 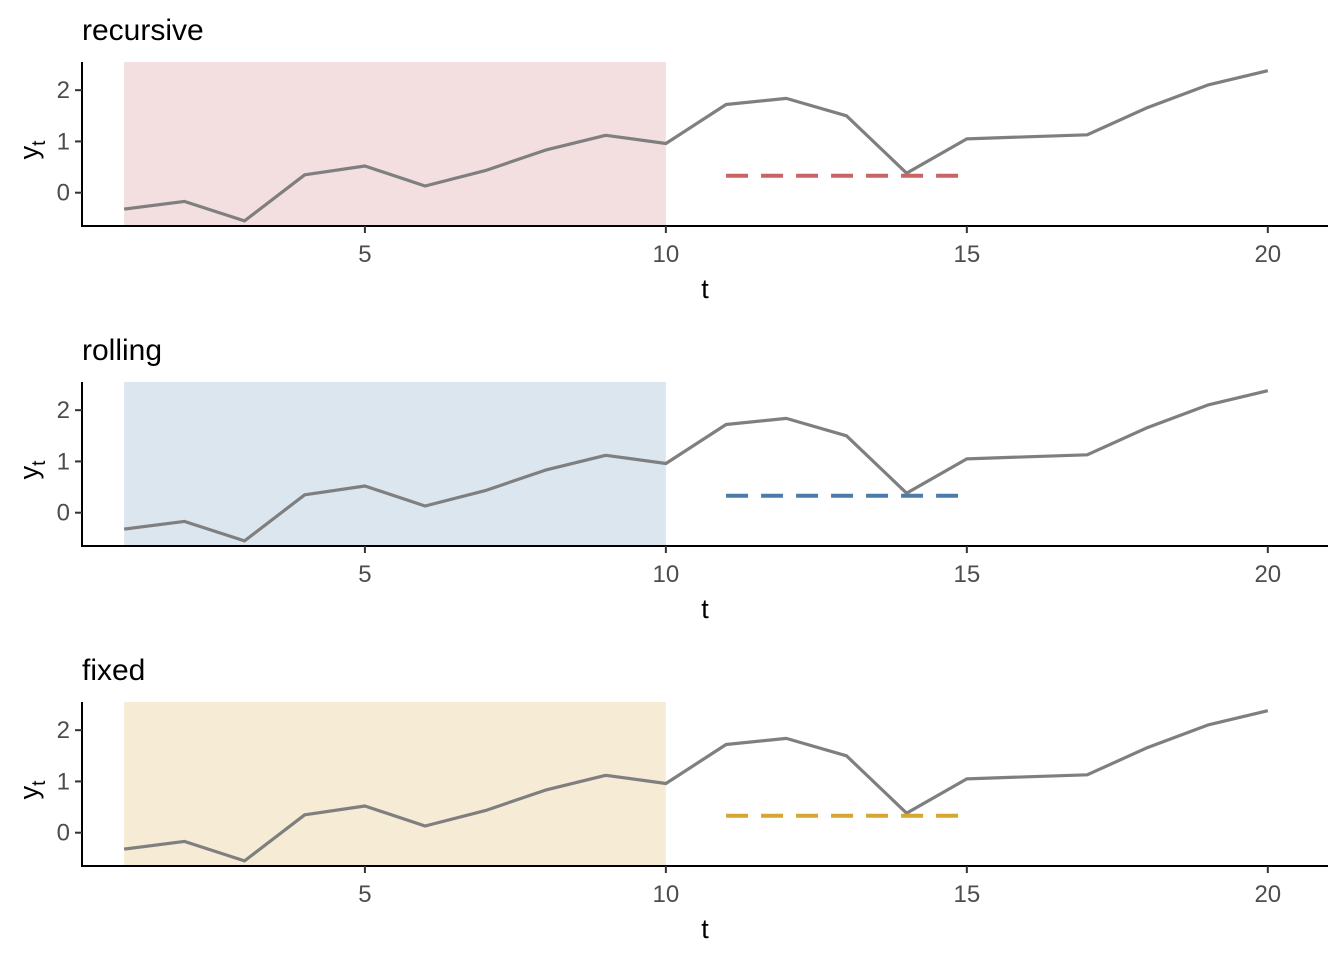 What do you see at coordinates (122, 350) in the screenshot?
I see `chart-title: rolling` at bounding box center [122, 350].